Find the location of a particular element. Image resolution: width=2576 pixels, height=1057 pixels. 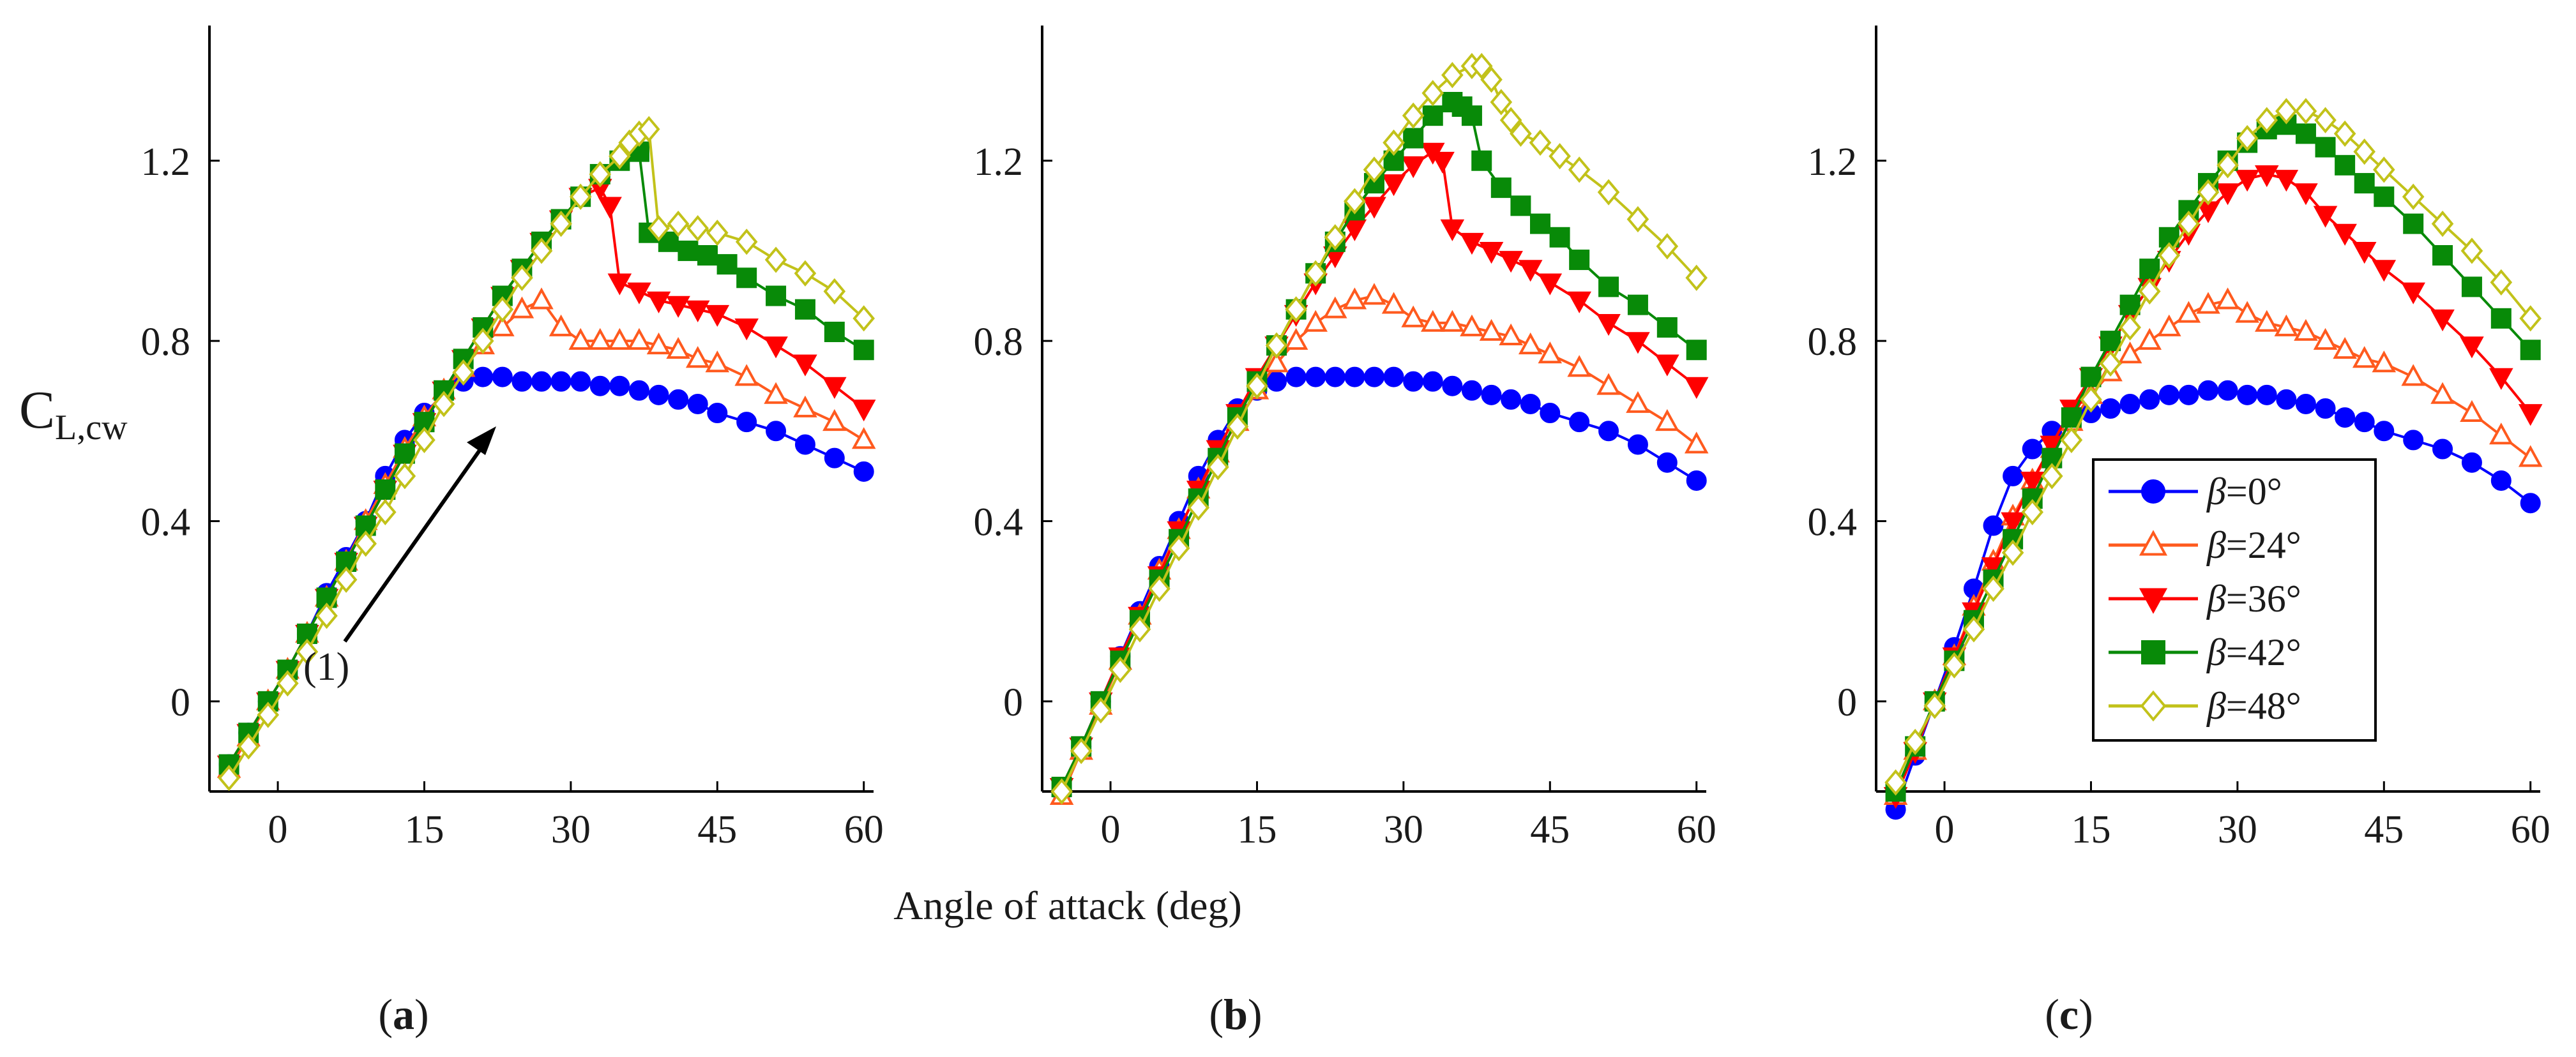

y-axis-title-subscript: L,cw is located at coordinates (92, 427).